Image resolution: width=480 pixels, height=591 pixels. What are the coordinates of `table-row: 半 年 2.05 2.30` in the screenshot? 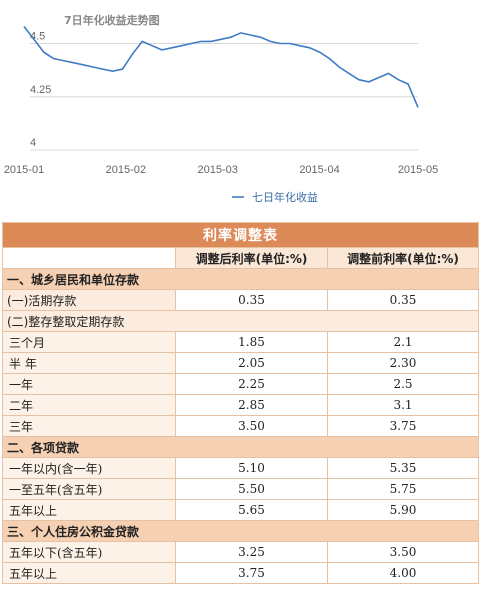 It's located at (241, 363).